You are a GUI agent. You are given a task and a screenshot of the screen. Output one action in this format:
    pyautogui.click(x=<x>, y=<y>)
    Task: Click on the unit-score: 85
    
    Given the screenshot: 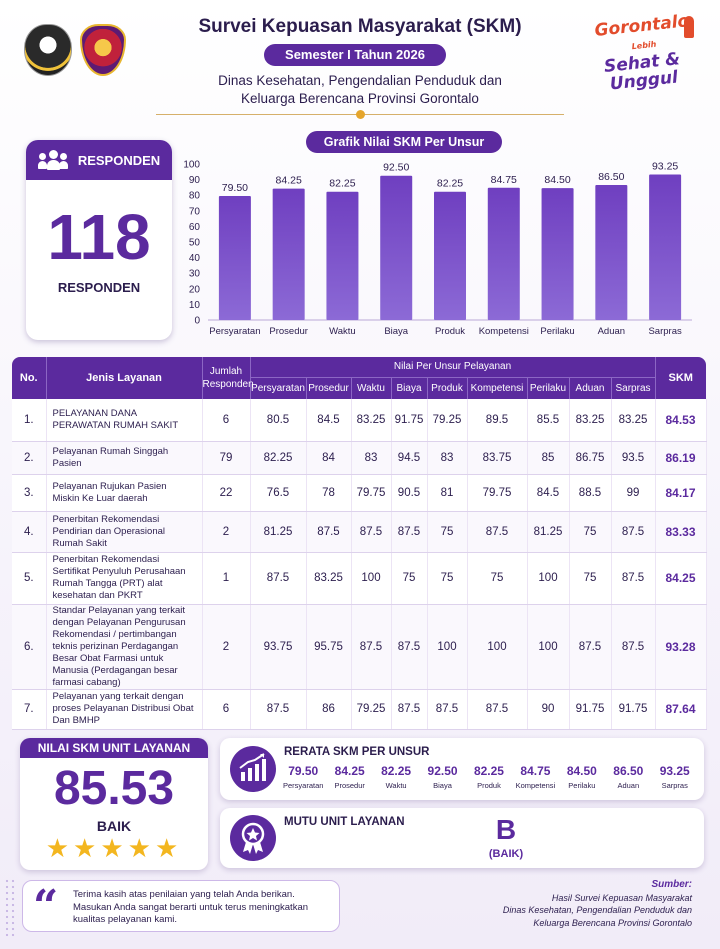 What is the action you would take?
    pyautogui.click(x=548, y=458)
    